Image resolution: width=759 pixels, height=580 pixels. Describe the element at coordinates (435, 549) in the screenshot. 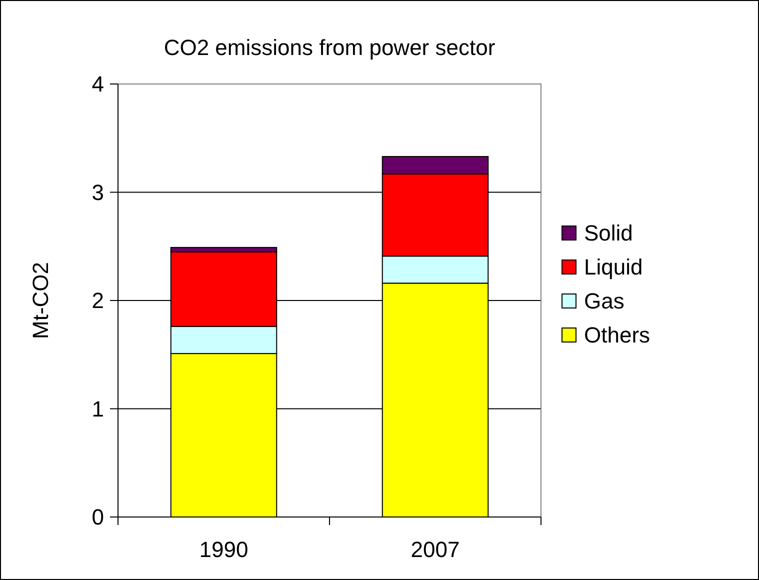

I see `x-tick-label: 2007` at that location.